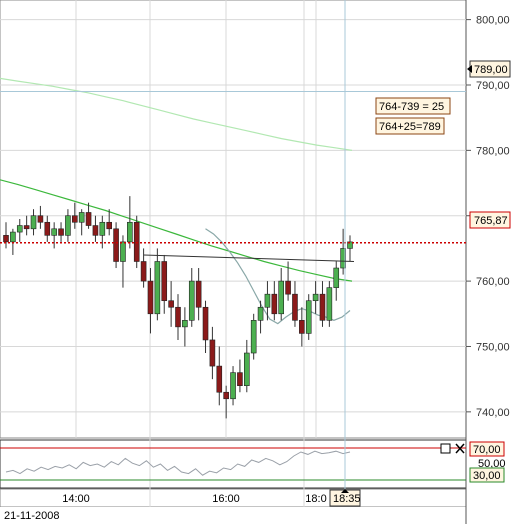  I want to click on time-tick-label: 14:00, so click(76, 499).